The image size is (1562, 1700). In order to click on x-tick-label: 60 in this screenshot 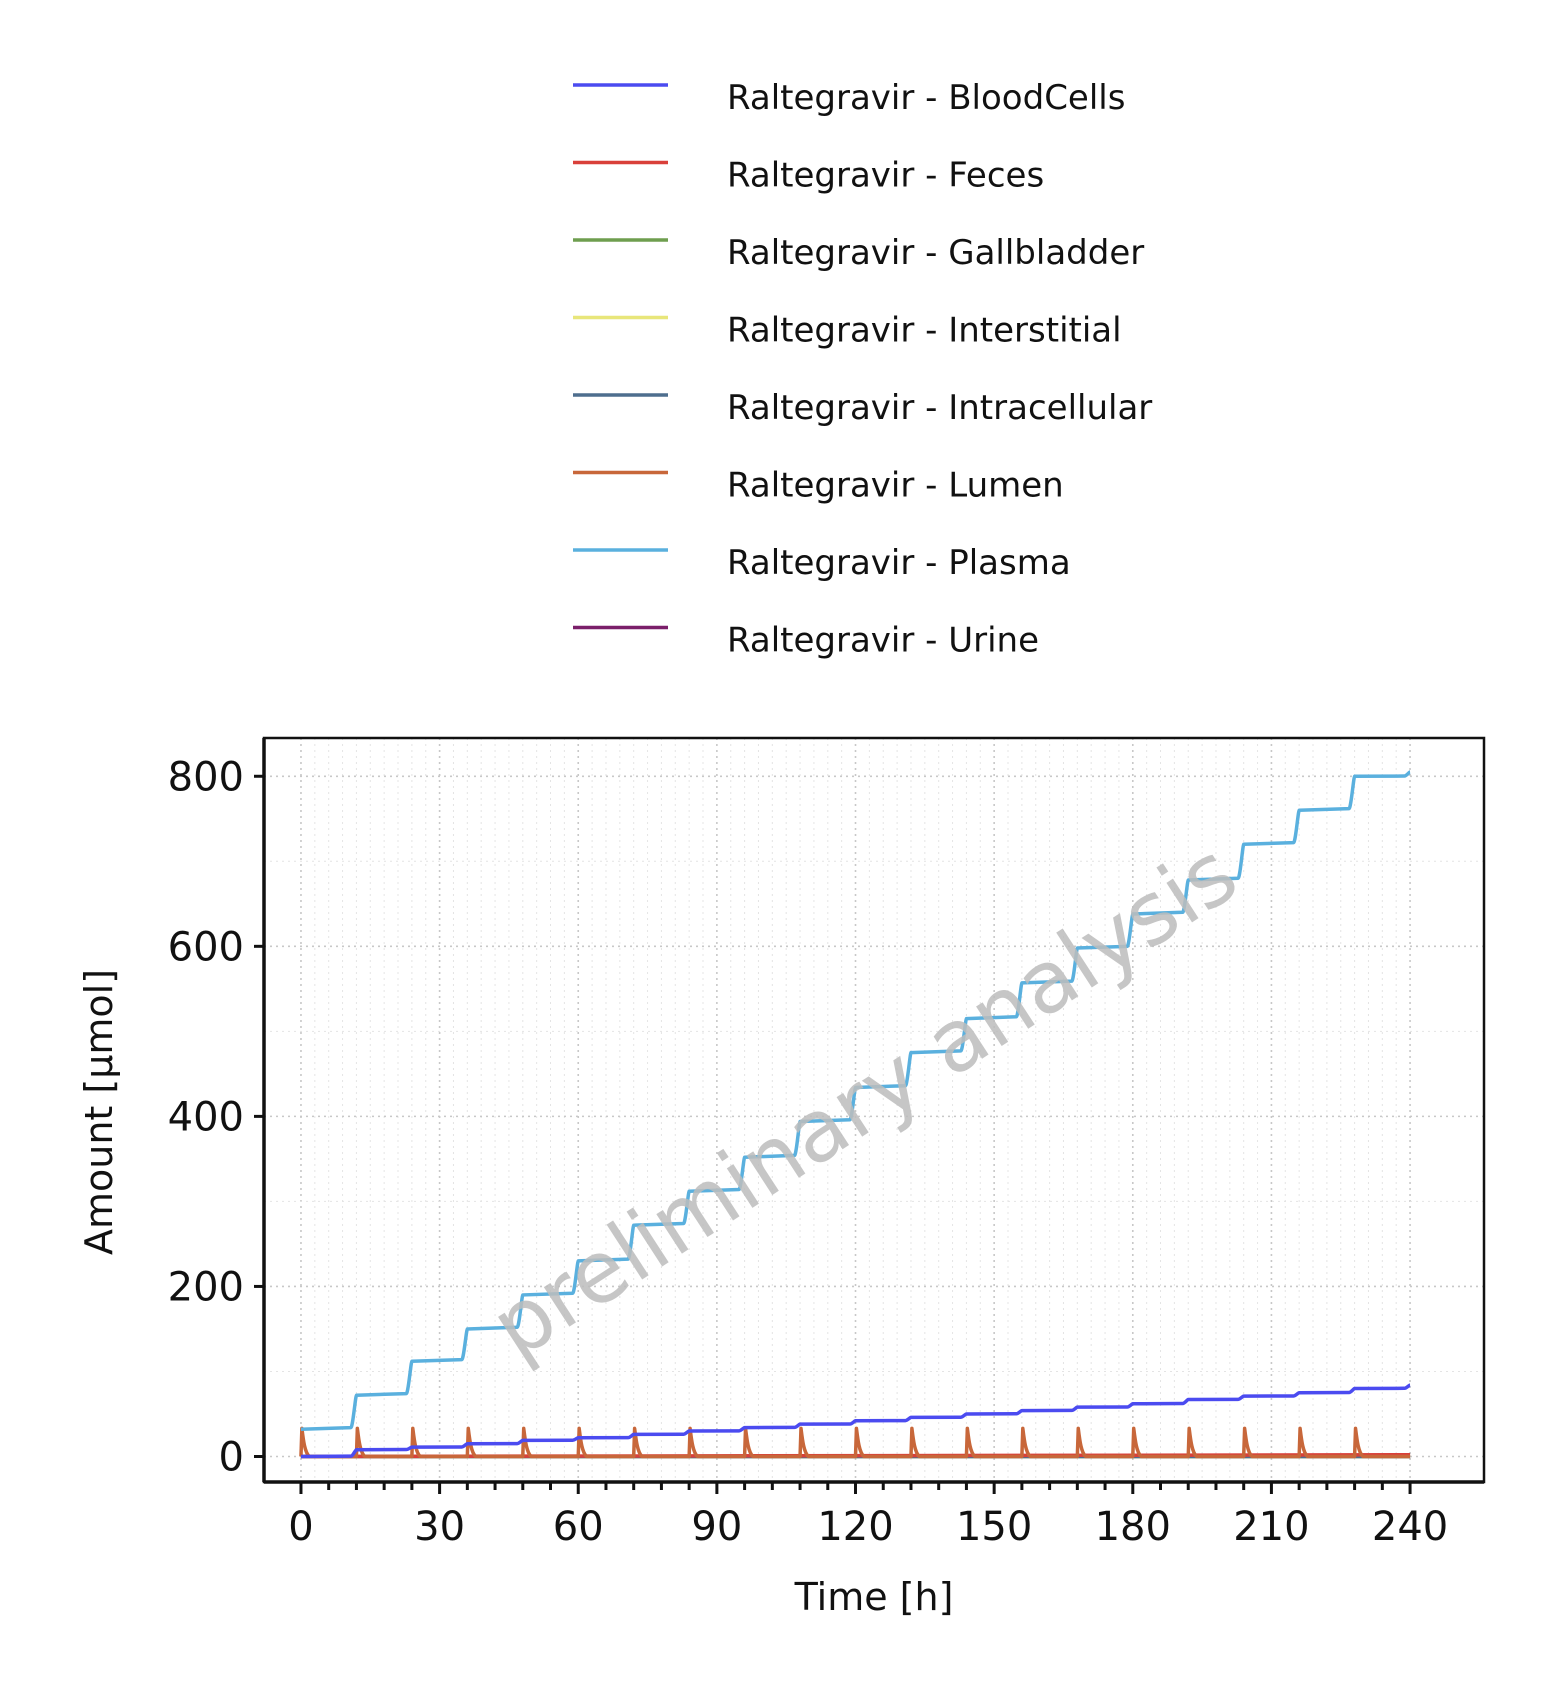, I will do `click(578, 1527)`.